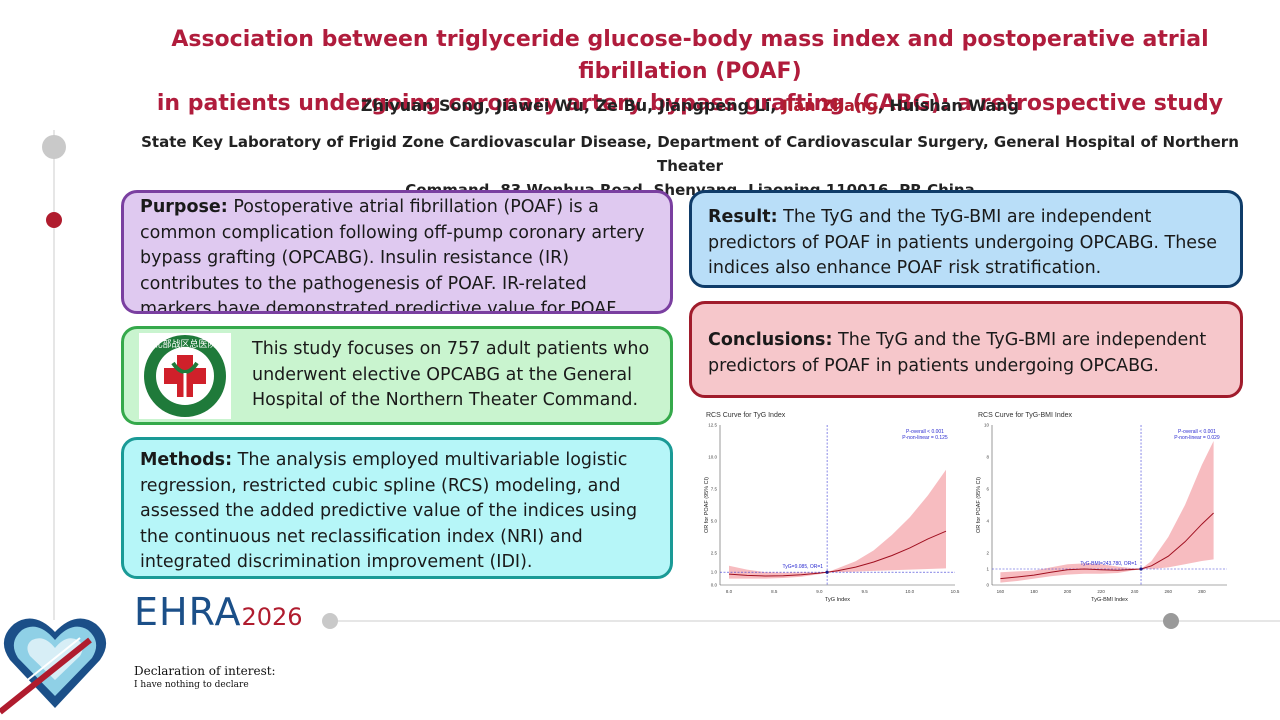  What do you see at coordinates (987, 457) in the screenshot?
I see `y-tick-label: 8` at bounding box center [987, 457].